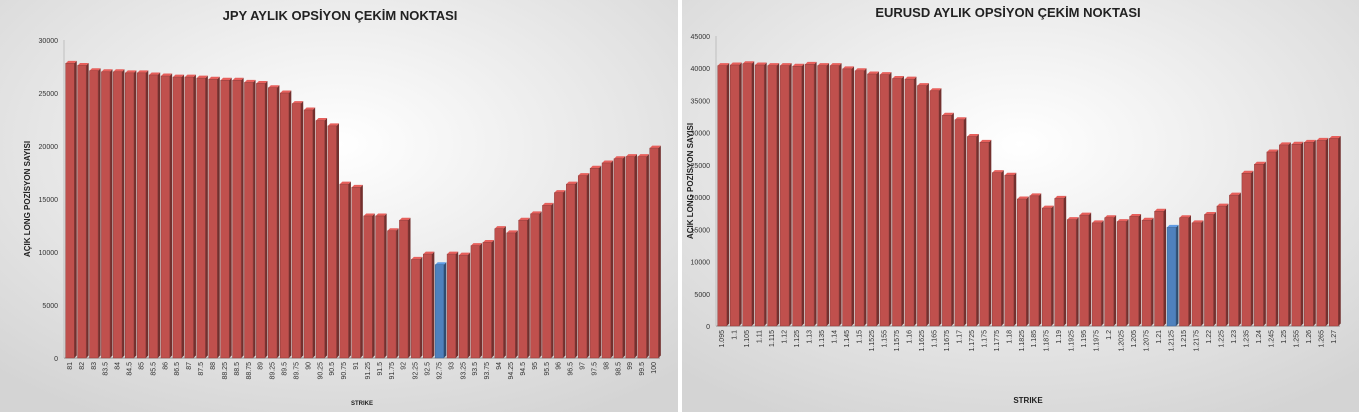 This screenshot has height=412, width=1359. What do you see at coordinates (1321, 339) in the screenshot?
I see `x-tick-label: 1.265` at bounding box center [1321, 339].